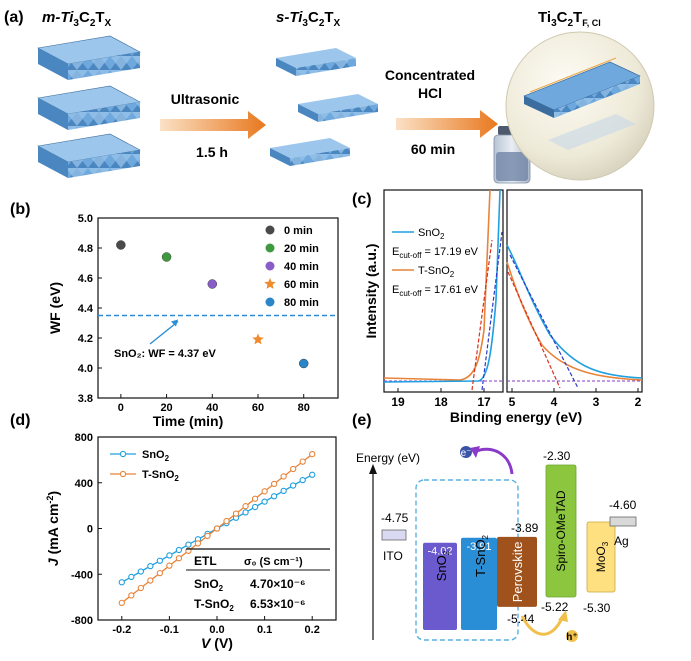 Image resolution: width=691 pixels, height=661 pixels. Describe the element at coordinates (582, 103) in the screenshot. I see `fcl-mxene-sheet` at that location.